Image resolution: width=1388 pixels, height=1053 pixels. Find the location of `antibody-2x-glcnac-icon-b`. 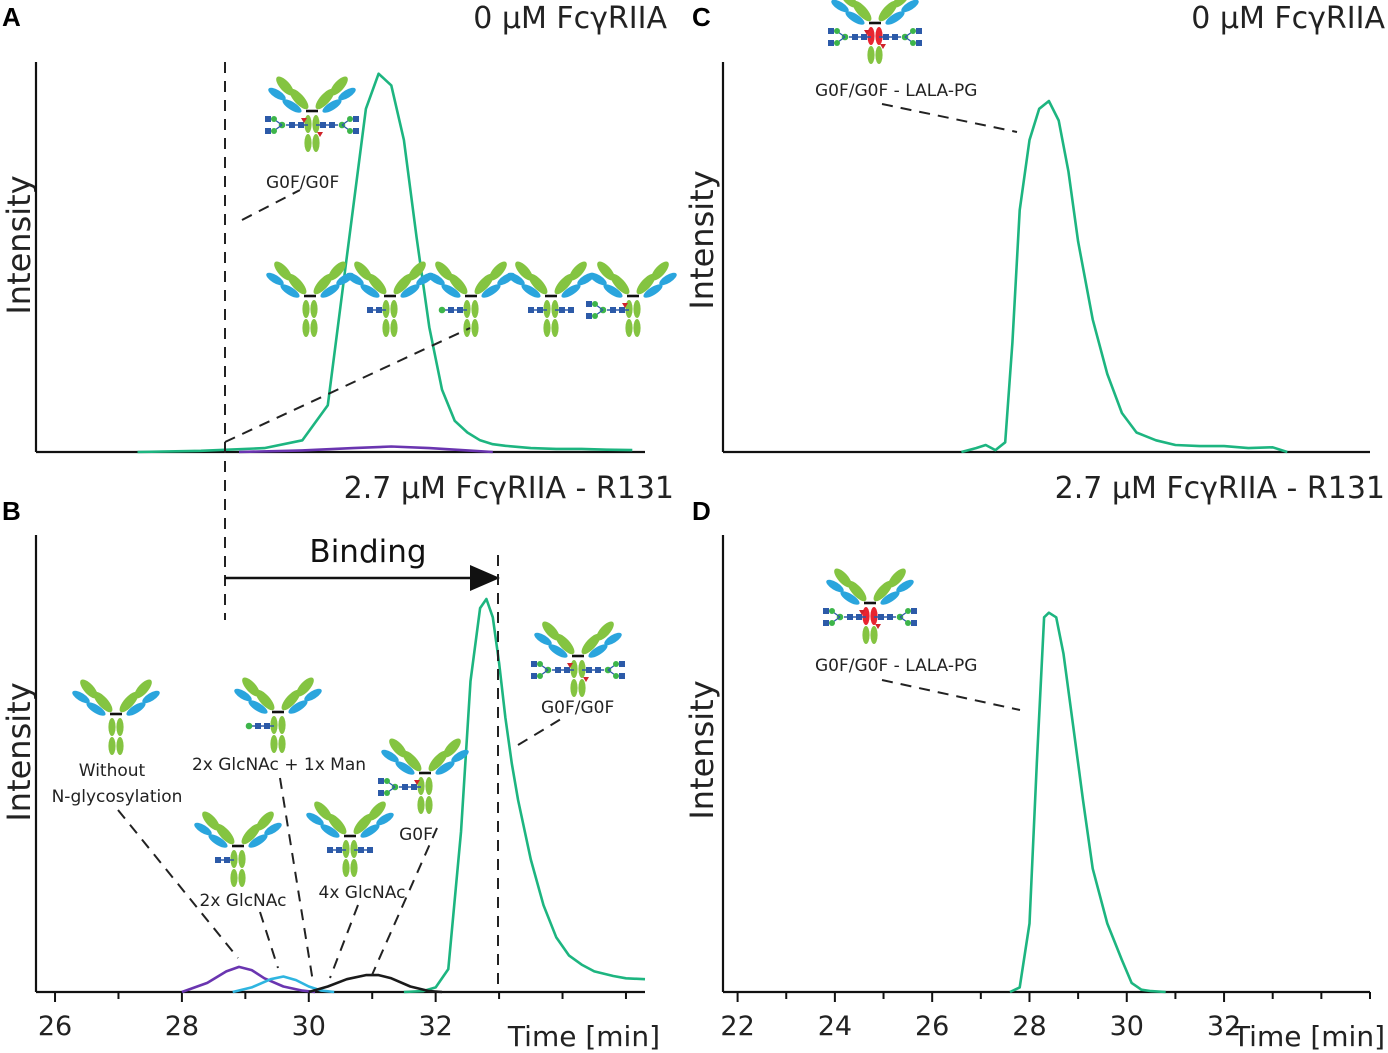

antibody-2x-glcnac-icon-b is located at coordinates (238, 848).